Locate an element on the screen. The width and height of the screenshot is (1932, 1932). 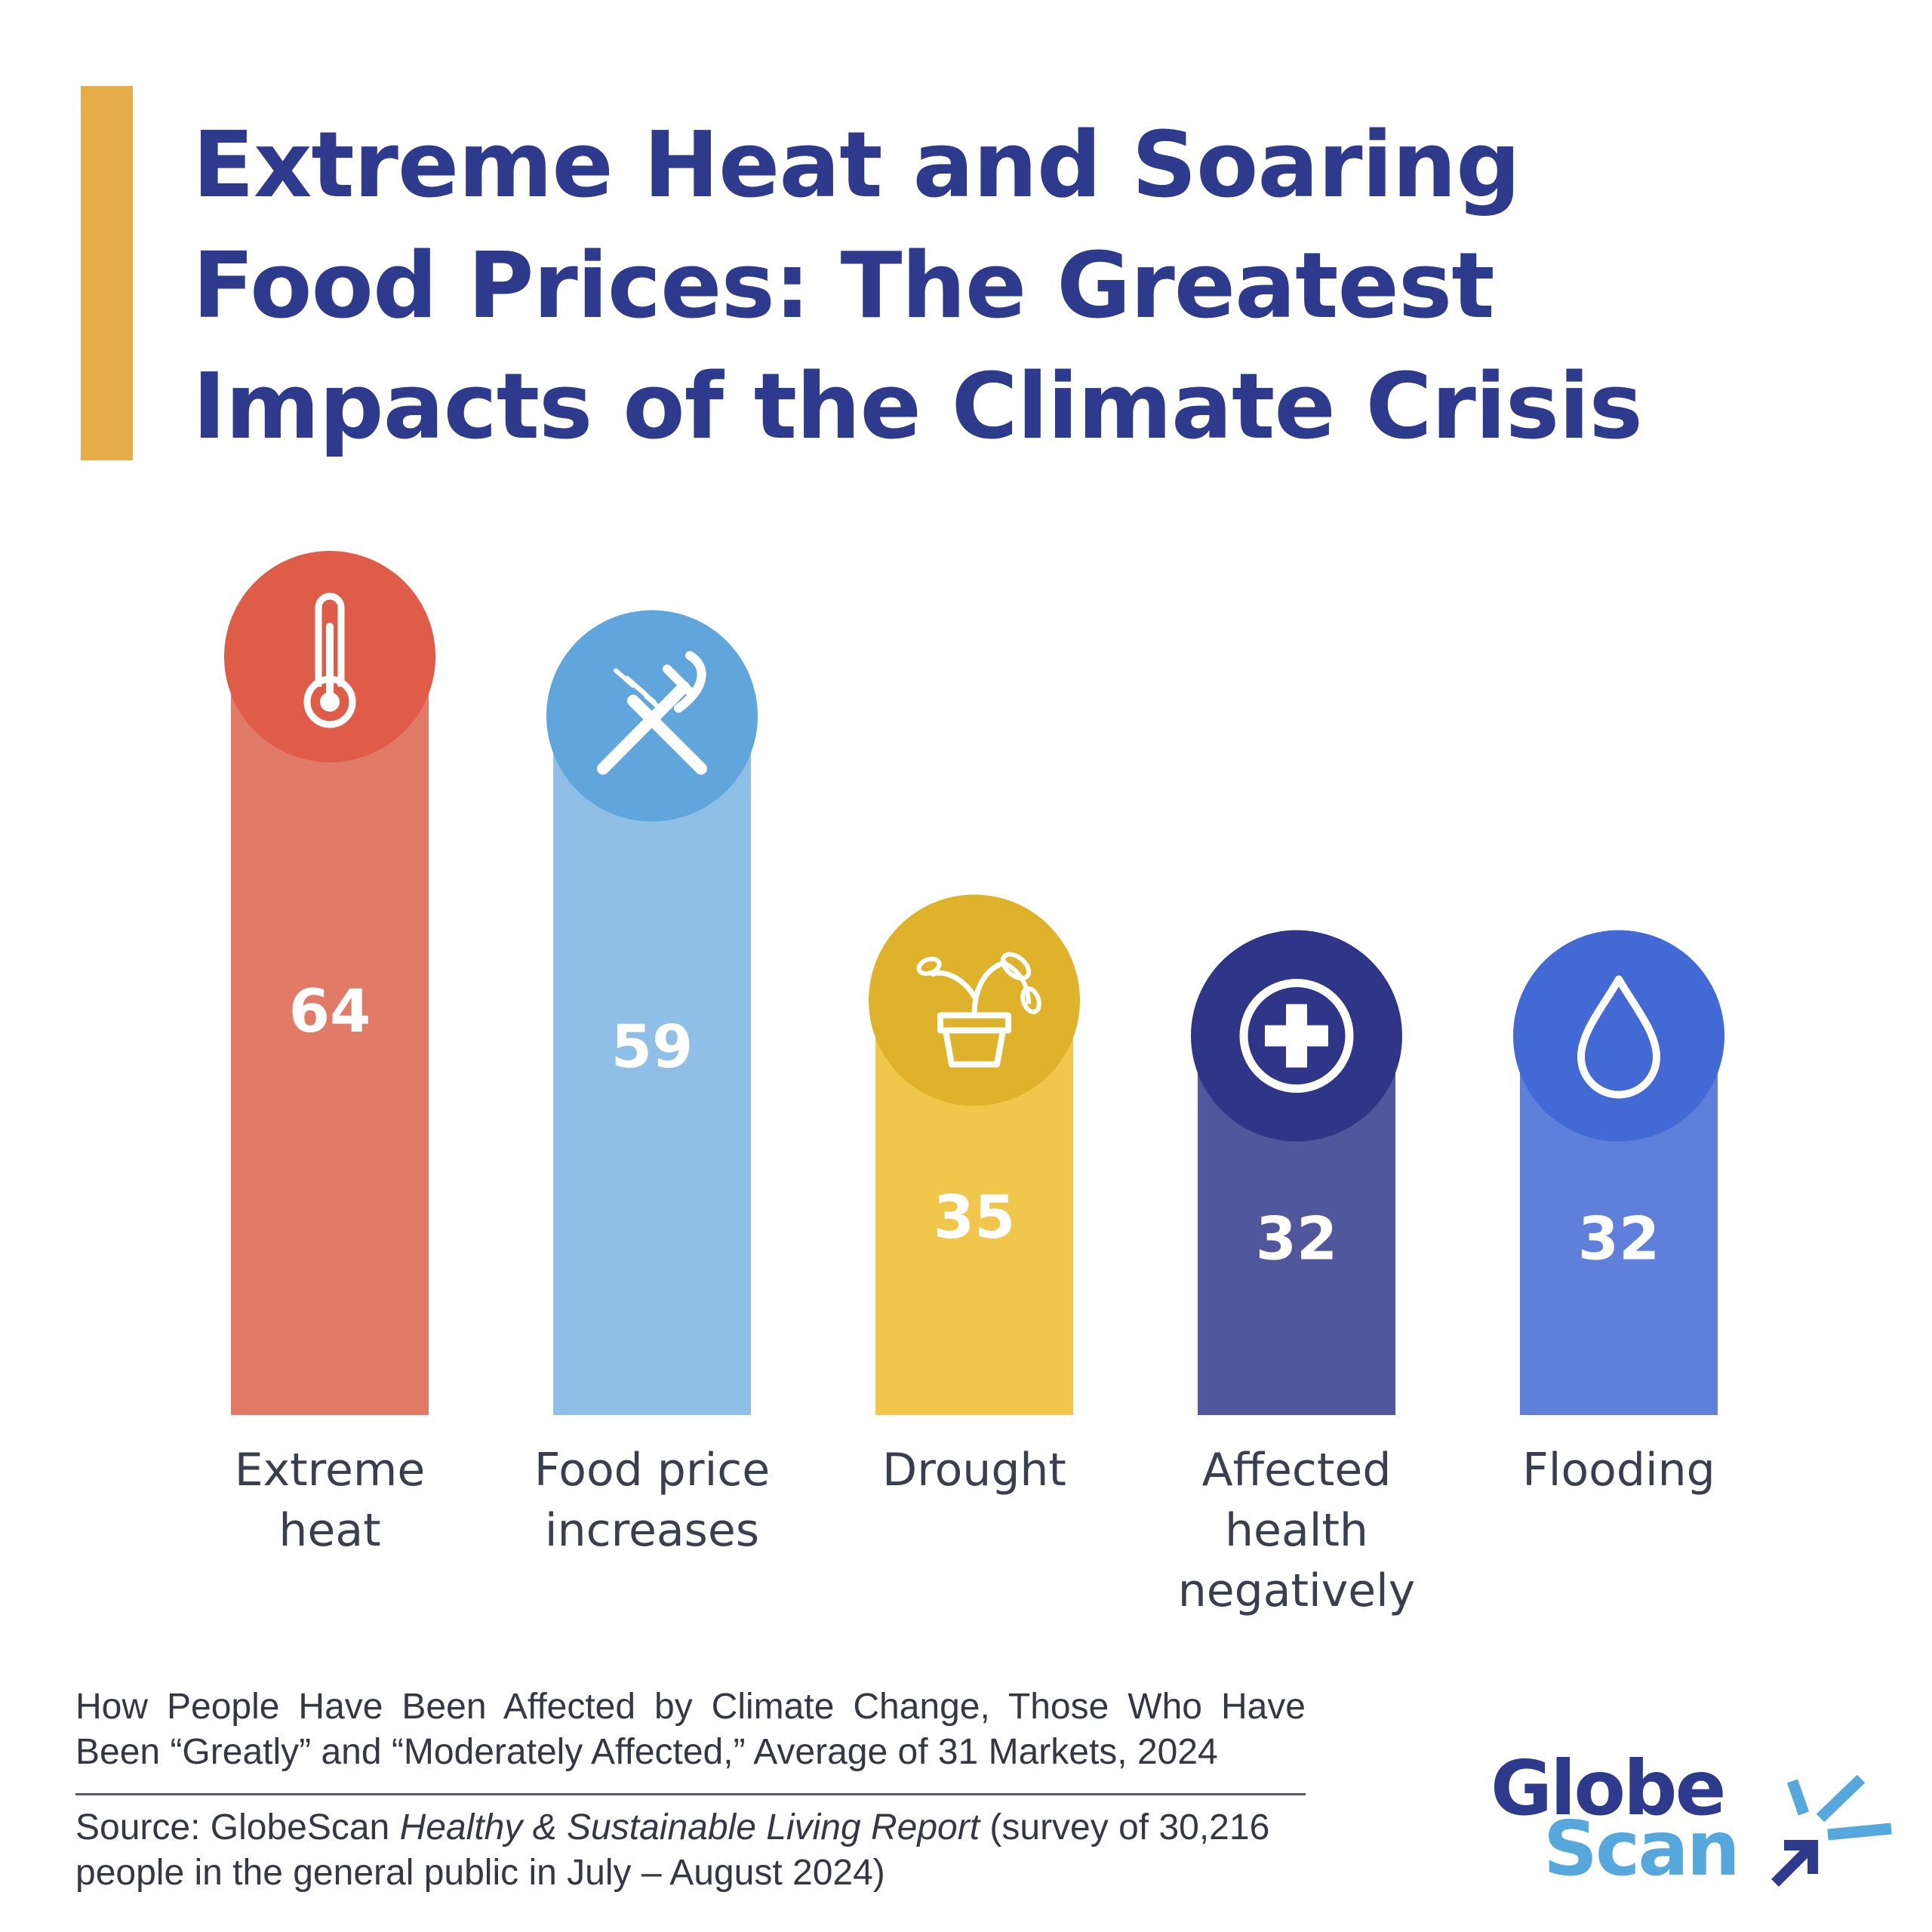
bar-group-5: 32 Flooding is located at coordinates (1618, 1213).